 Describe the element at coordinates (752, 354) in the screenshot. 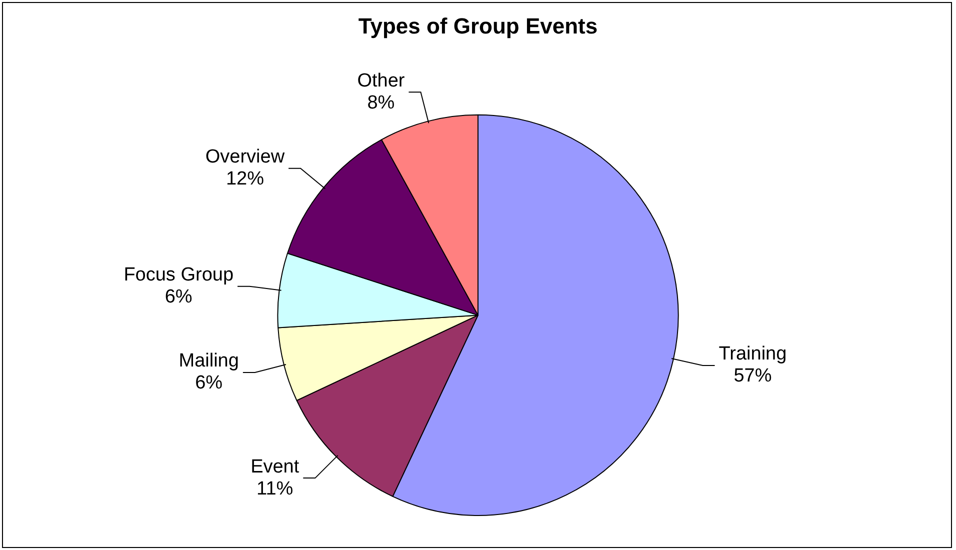

I see `slice-label: Training` at that location.